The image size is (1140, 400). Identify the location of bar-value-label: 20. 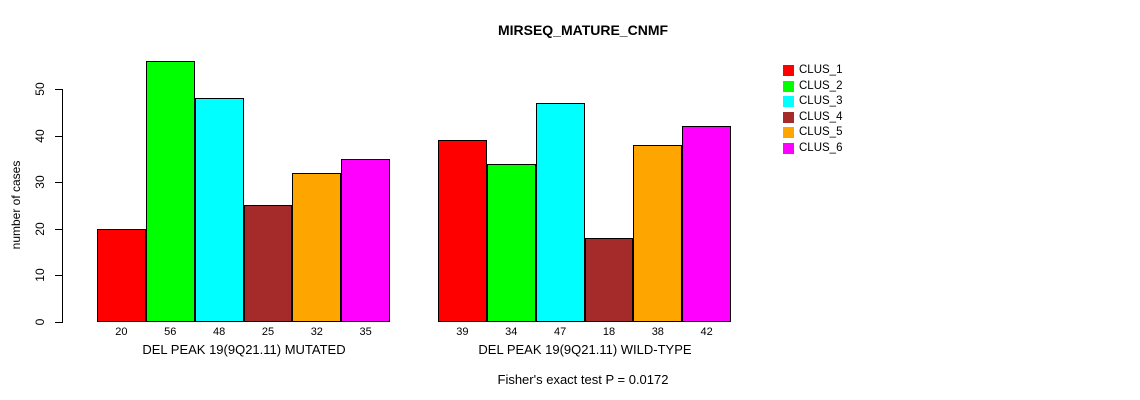
(121, 332).